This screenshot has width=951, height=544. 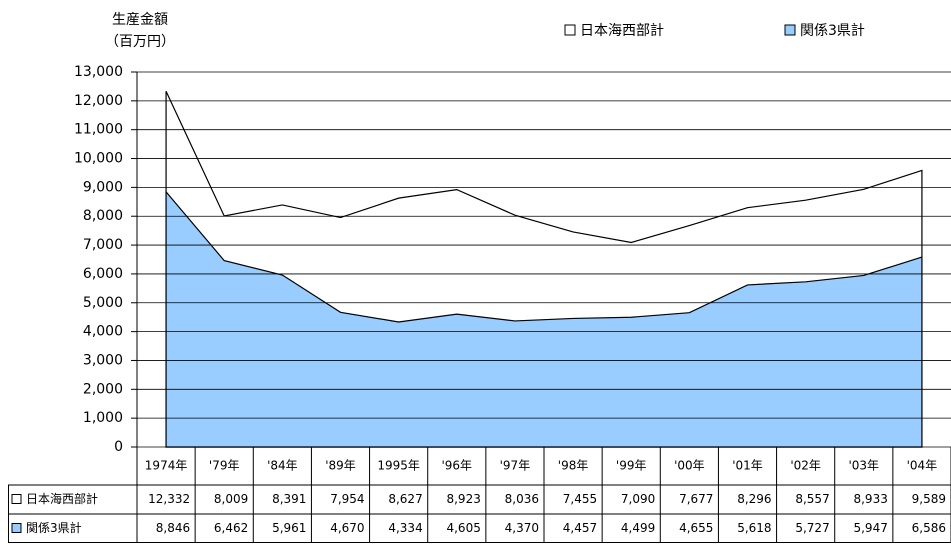 What do you see at coordinates (103, 360) in the screenshot?
I see `y-tick-label: 3,000` at bounding box center [103, 360].